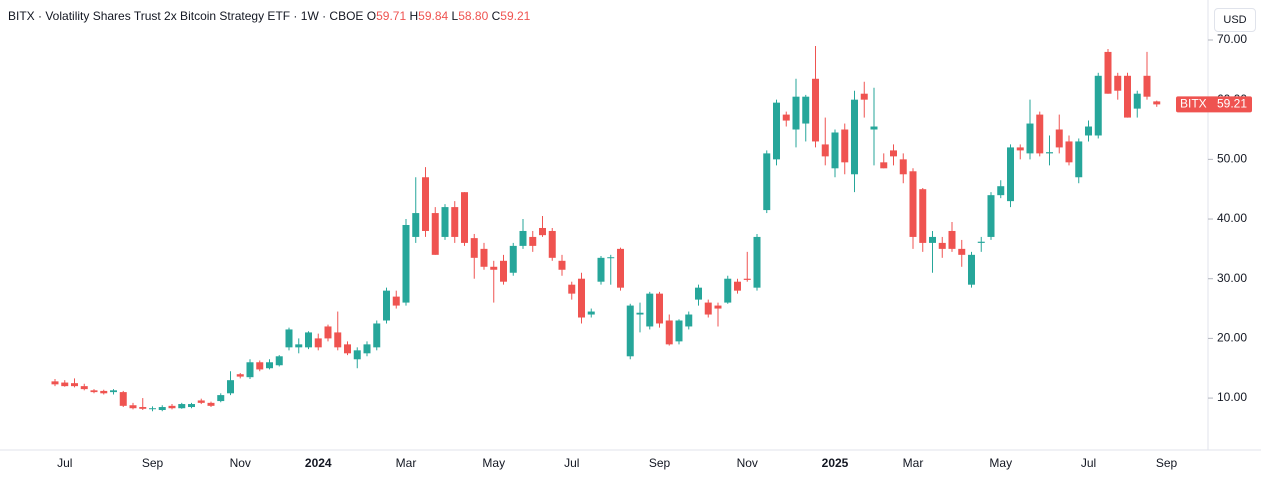 This screenshot has width=1261, height=483. Describe the element at coordinates (455, 16) in the screenshot. I see `ohlc-name: L` at that location.